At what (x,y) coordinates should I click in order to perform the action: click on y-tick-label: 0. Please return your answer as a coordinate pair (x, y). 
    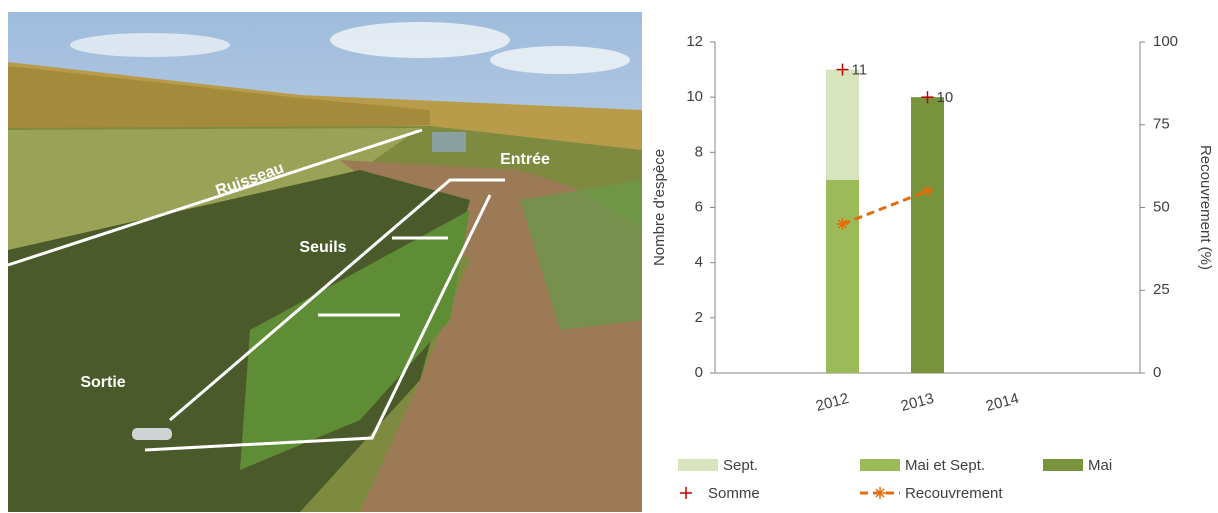
    Looking at the image, I should click on (699, 372).